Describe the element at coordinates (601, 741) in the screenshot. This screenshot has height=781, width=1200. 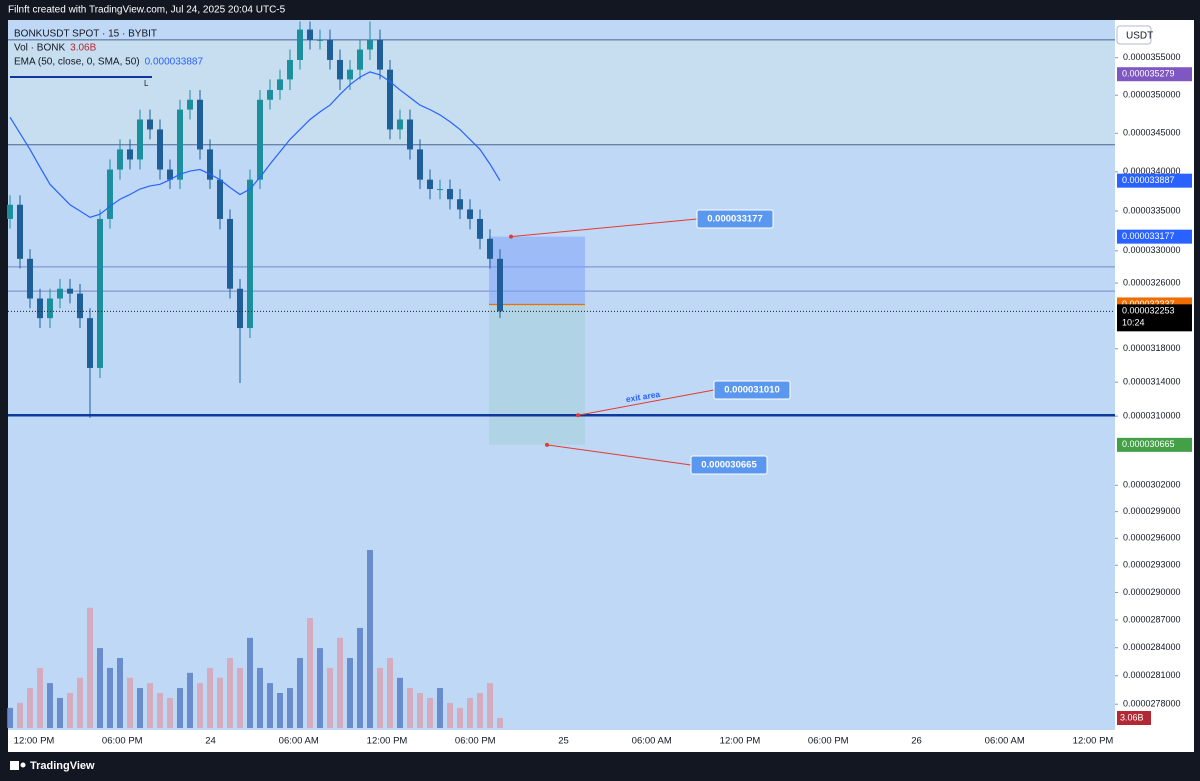
I see `time-axis` at that location.